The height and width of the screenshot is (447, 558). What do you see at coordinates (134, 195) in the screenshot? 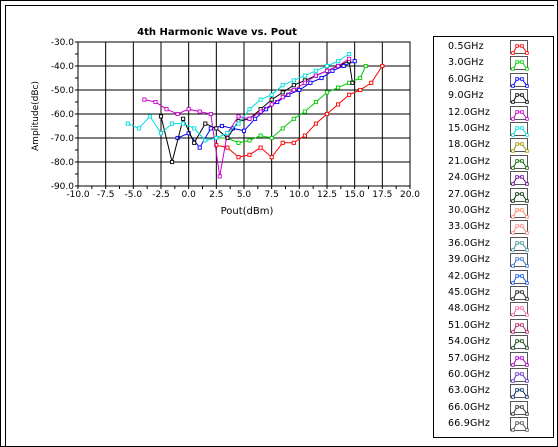
I see `x-tick-label: -5.0` at bounding box center [134, 195].